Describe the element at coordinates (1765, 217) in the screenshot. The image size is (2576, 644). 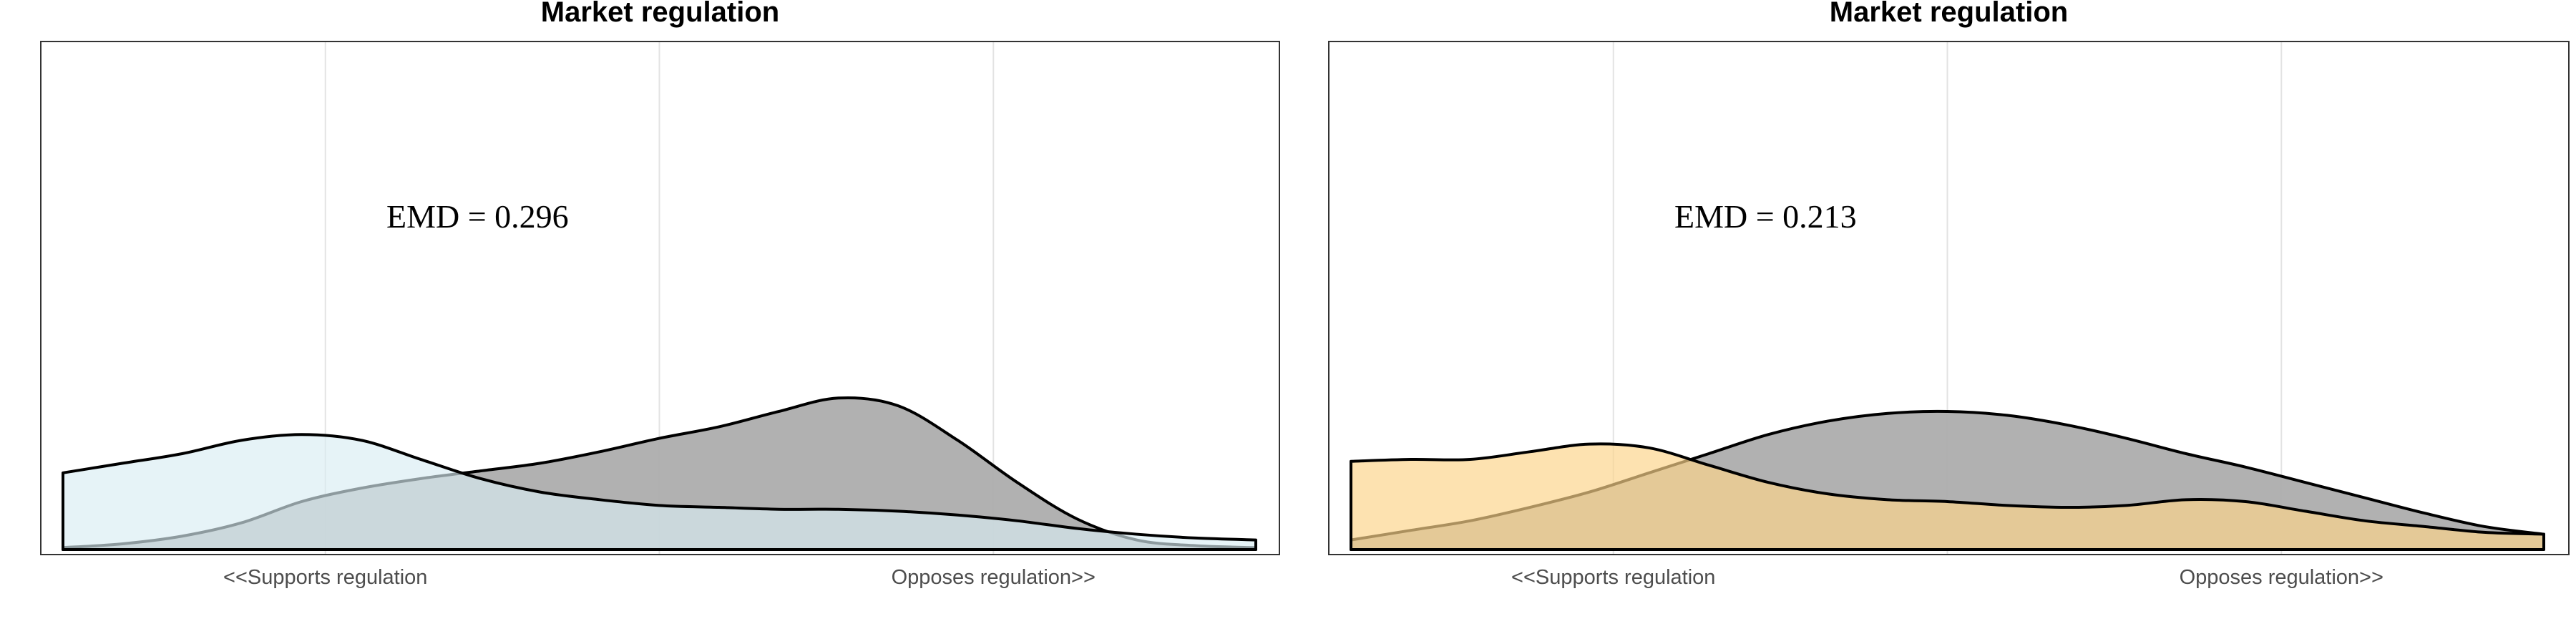
I see `emd-annotation: EMD = 0.213` at that location.